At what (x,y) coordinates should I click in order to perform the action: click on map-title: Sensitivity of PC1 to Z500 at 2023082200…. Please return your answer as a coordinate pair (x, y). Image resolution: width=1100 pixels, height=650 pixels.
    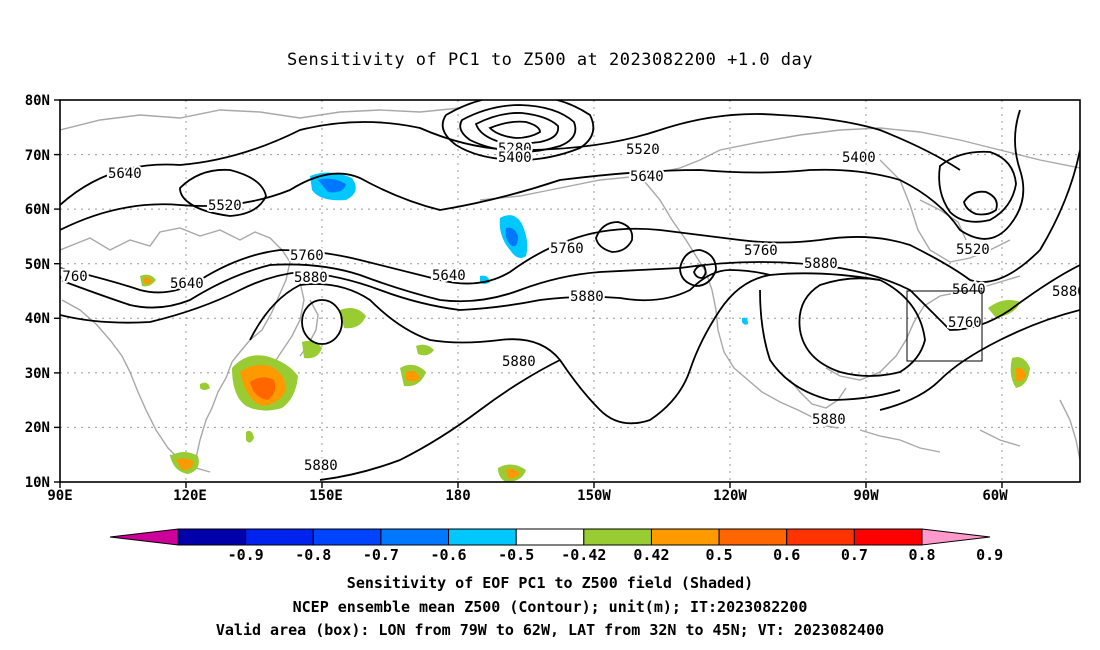
    Looking at the image, I should click on (549, 60).